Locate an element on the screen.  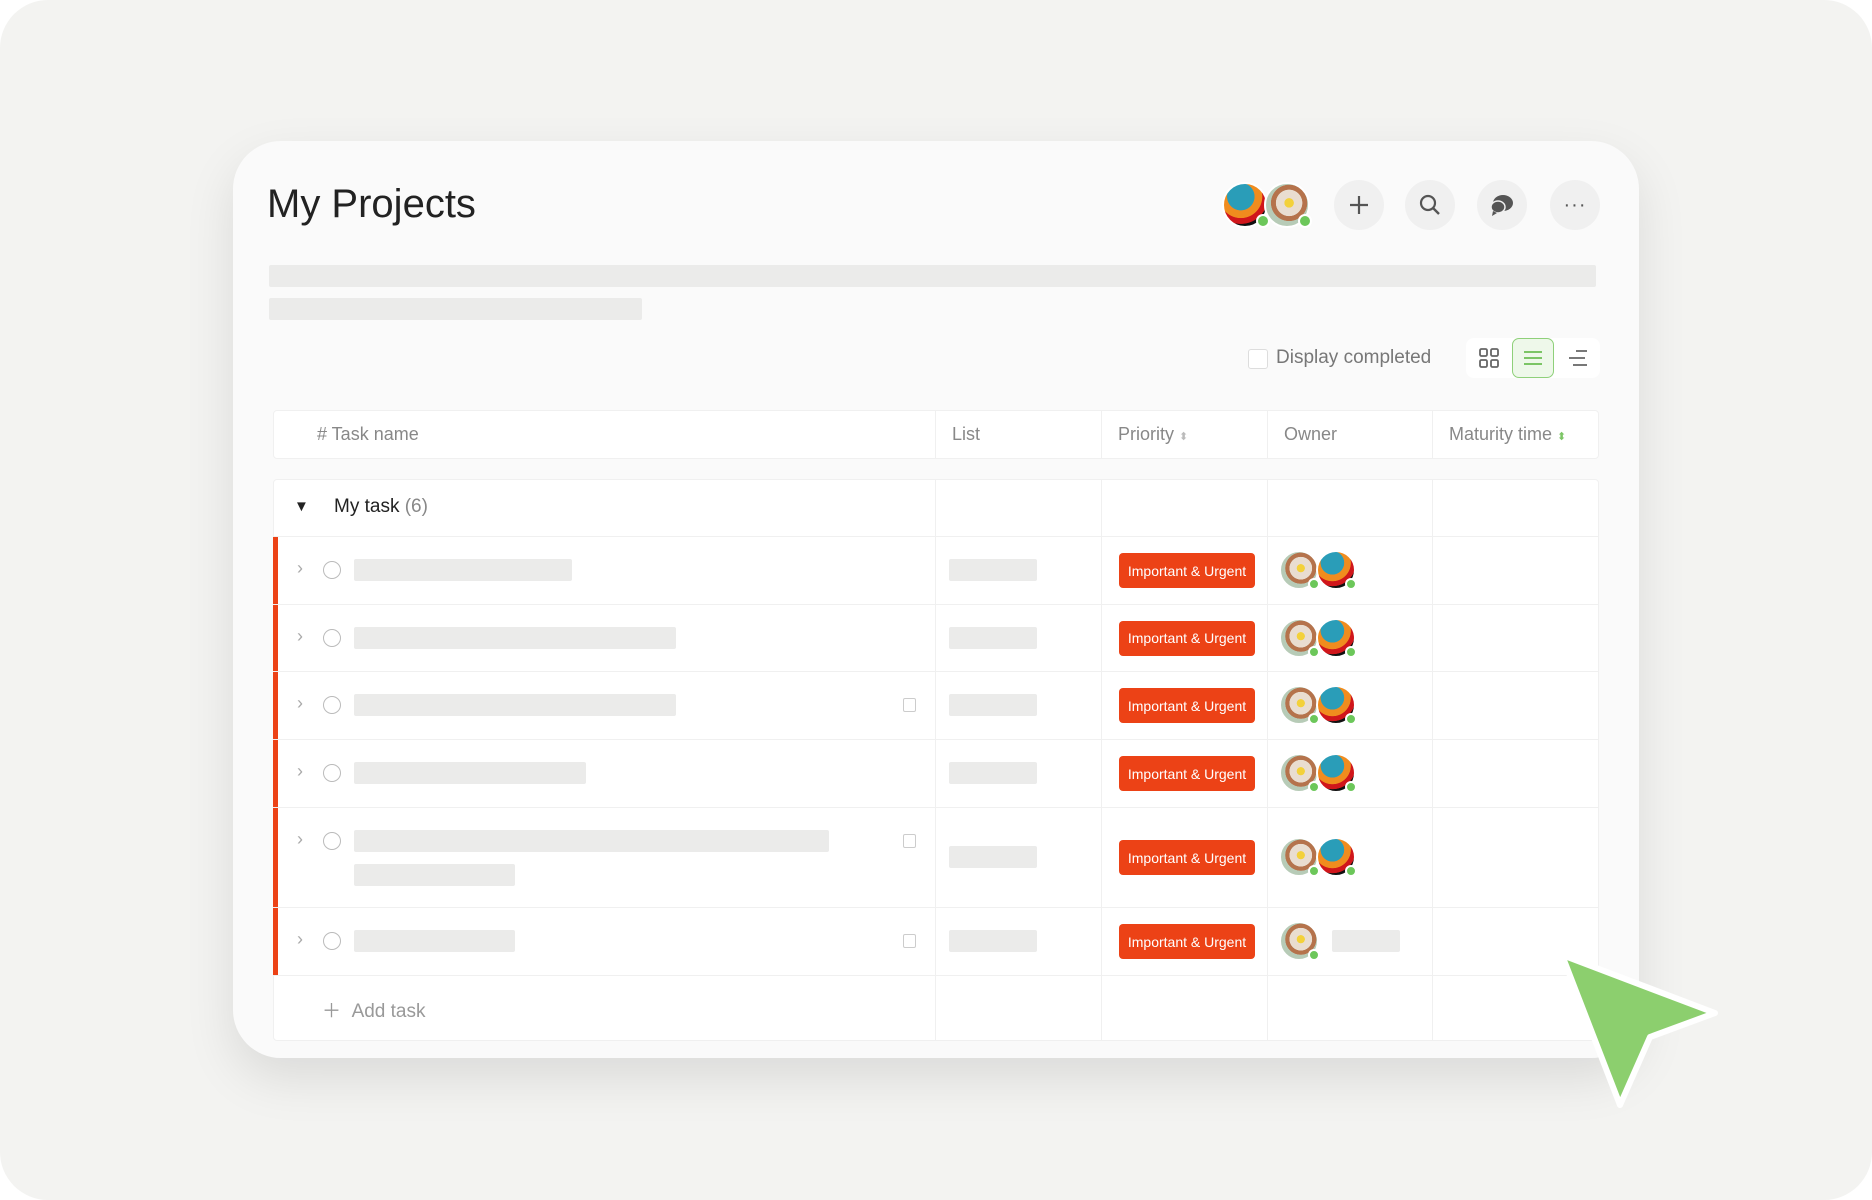
plus-icon is located at coordinates (1359, 205).